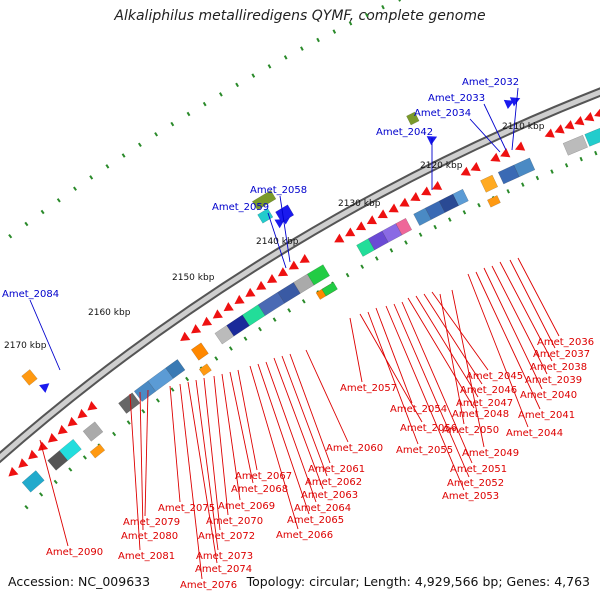  Describe the element at coordinates (329, 495) in the screenshot. I see `gene-label: Amet_2063` at that location.